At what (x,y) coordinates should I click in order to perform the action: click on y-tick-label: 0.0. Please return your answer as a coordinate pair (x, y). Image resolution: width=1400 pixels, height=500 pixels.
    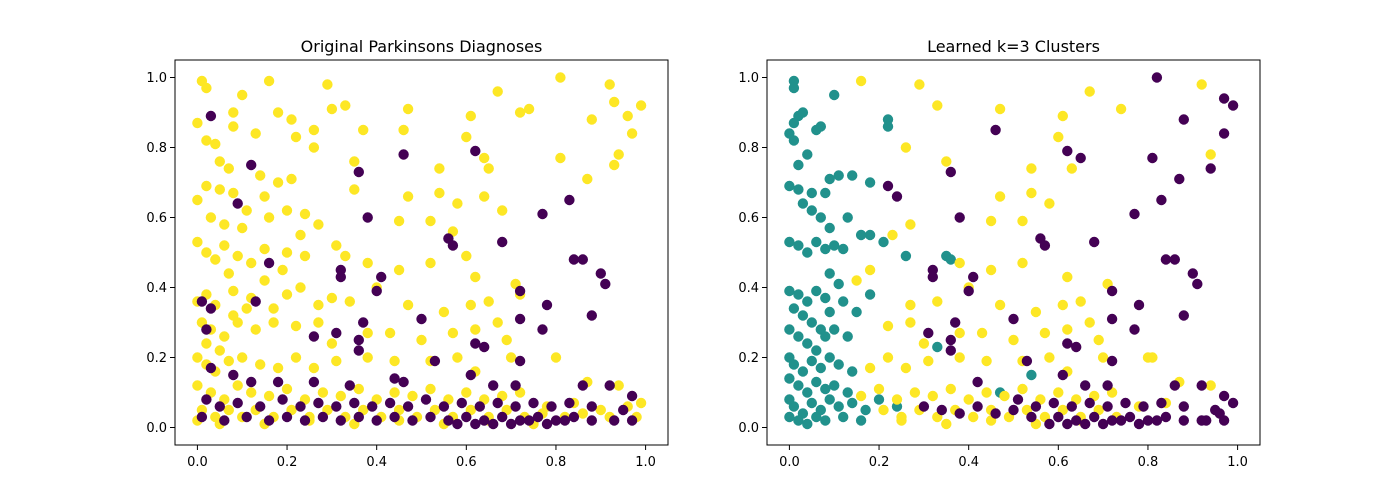
    Looking at the image, I should click on (156, 428).